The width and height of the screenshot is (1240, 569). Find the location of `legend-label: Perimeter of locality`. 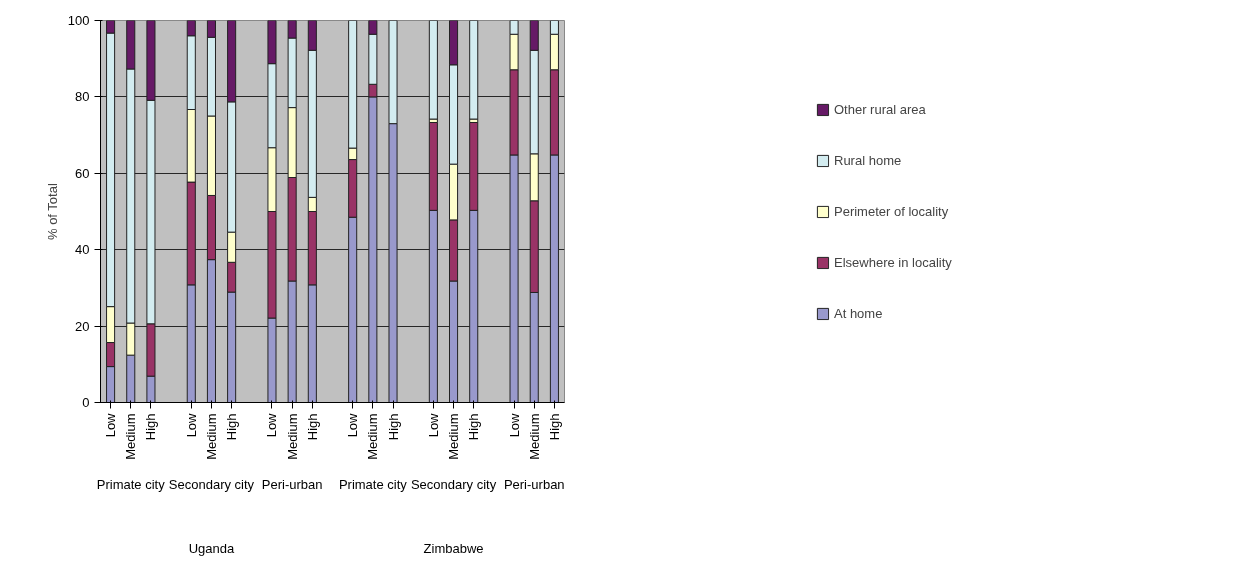

legend-label: Perimeter of locality is located at coordinates (892, 211).